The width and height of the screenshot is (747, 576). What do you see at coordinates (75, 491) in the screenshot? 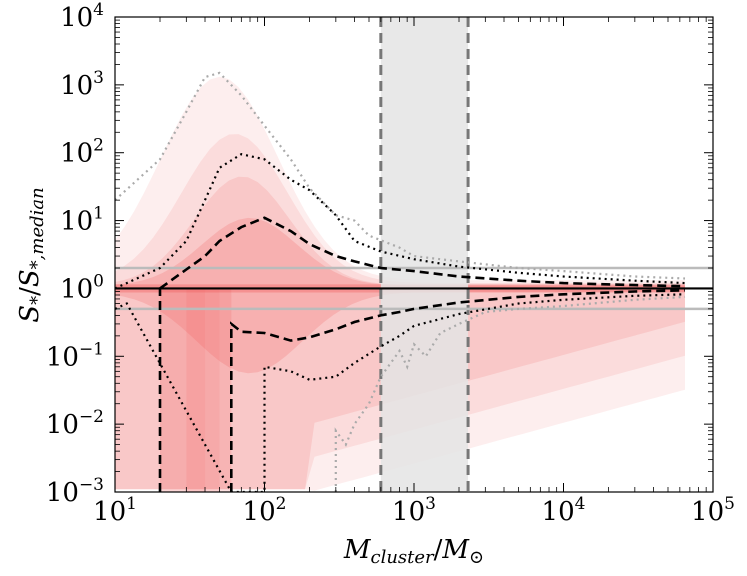
I see `y-tick-label-0: 10⁻³` at bounding box center [75, 491].